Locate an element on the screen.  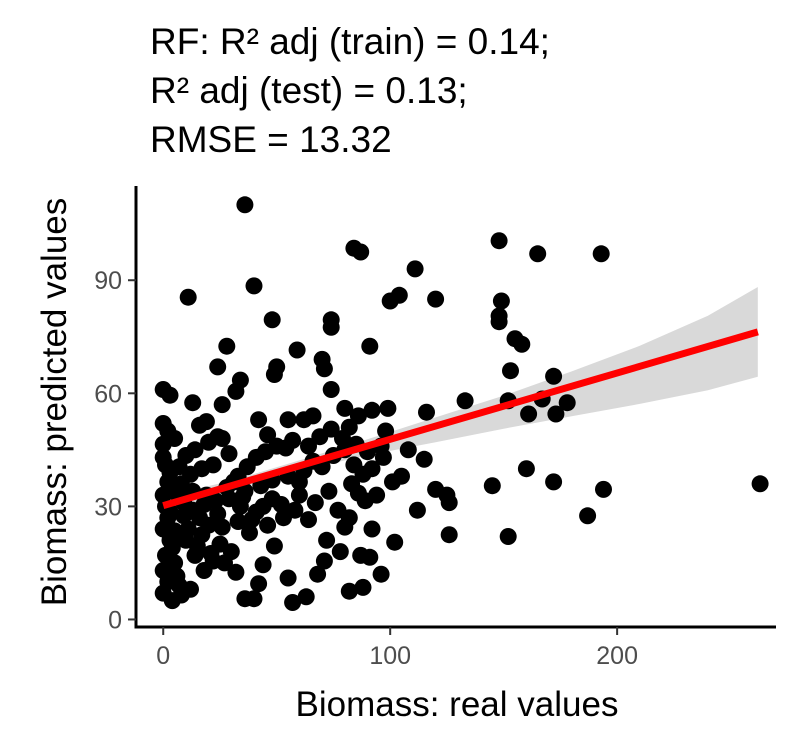
y-tick-label: 0 is located at coordinates (115, 620).